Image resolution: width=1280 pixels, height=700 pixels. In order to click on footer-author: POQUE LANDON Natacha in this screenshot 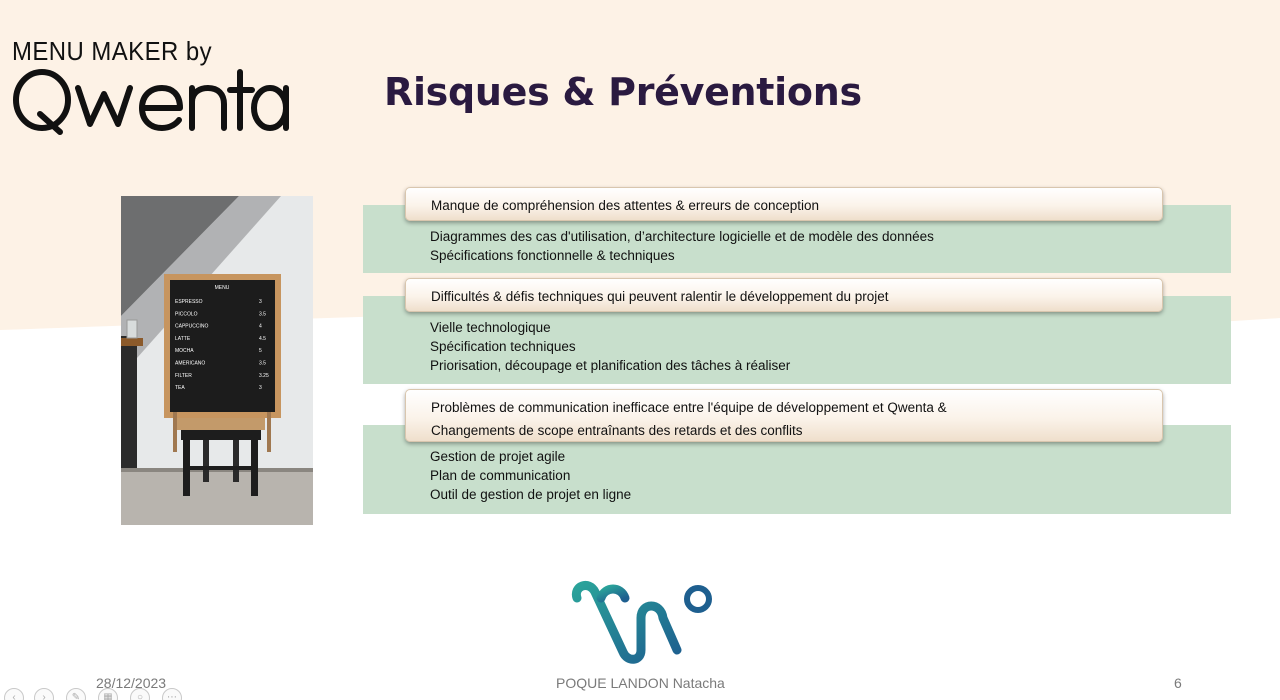, I will do `click(640, 683)`.